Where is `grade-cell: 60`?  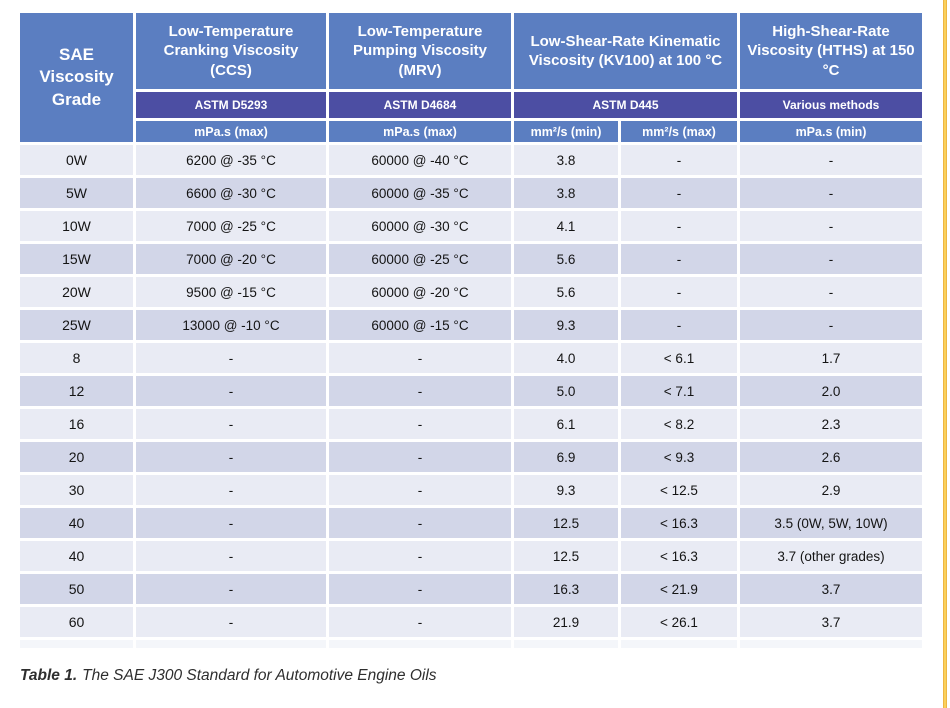 grade-cell: 60 is located at coordinates (76, 622).